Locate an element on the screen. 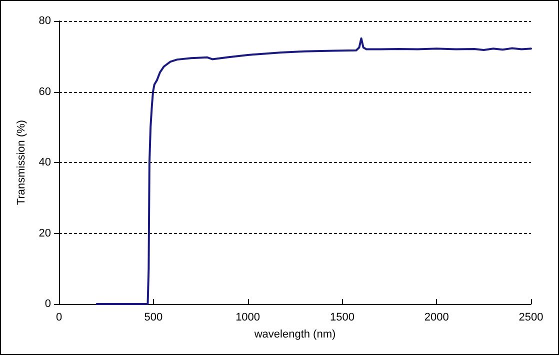 The image size is (559, 355). x-axis-title: wavelength (nm) is located at coordinates (294, 334).